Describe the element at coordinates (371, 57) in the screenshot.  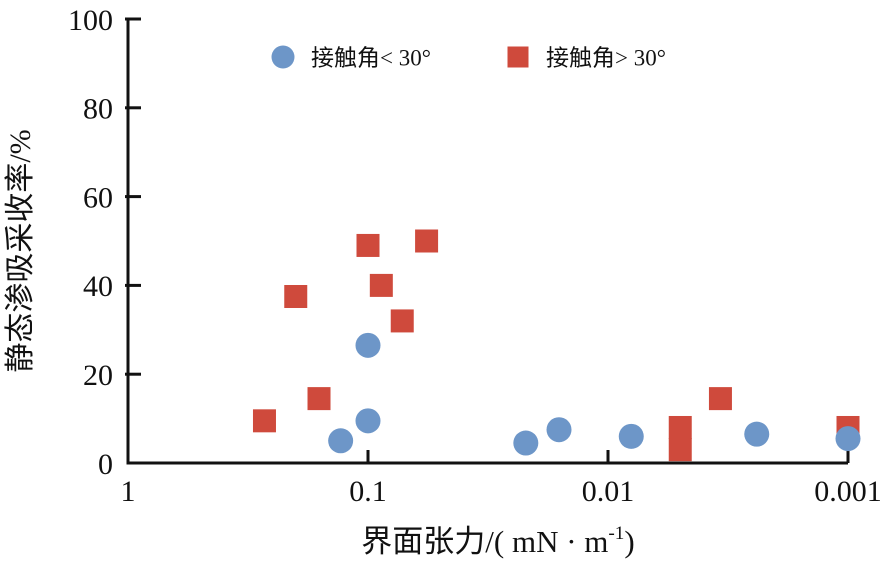
I see `legend-label: 接触角< 30°` at that location.